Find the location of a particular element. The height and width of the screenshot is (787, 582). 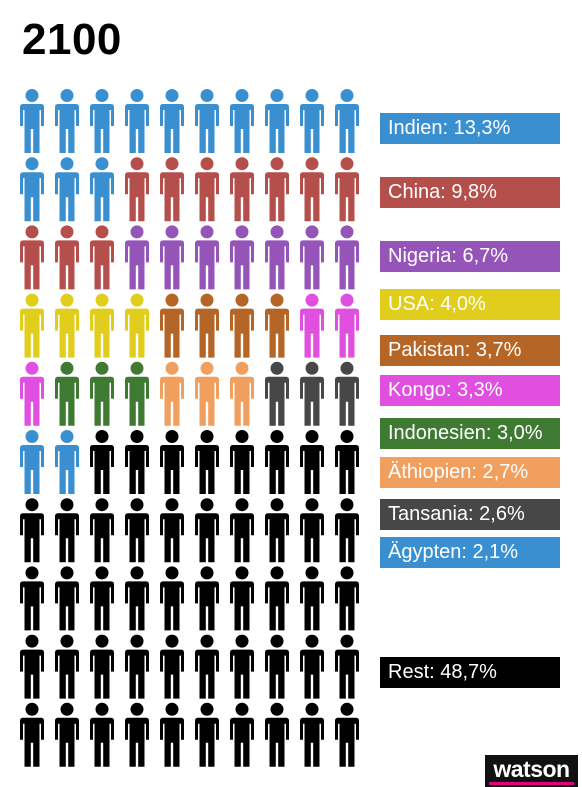

legend-label-tansania: Tansania: 2,6% is located at coordinates (470, 514).